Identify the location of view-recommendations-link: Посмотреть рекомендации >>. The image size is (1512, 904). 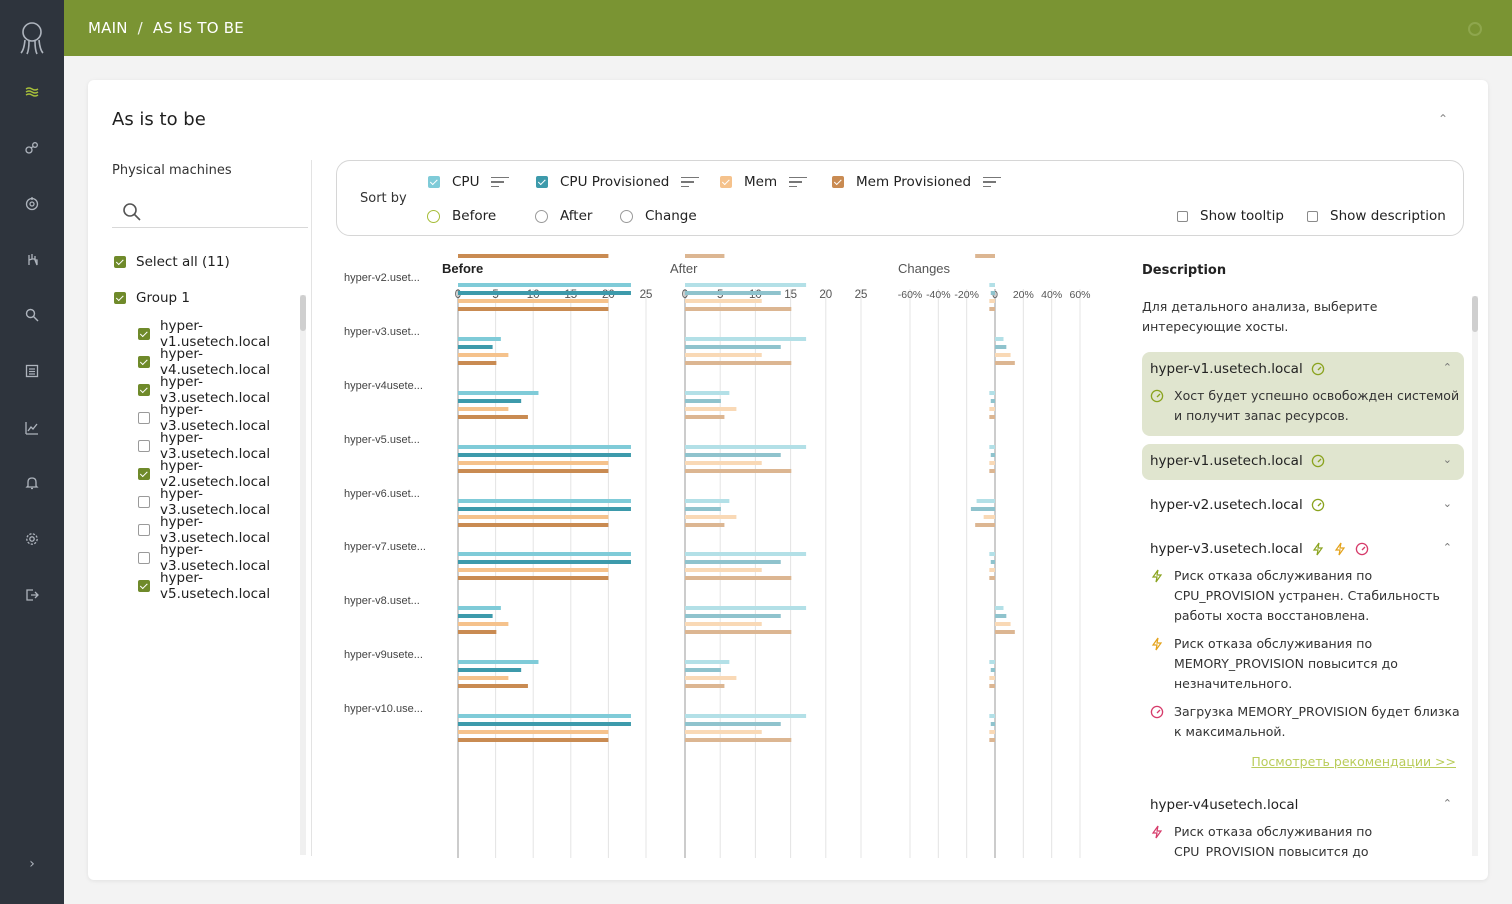
(1353, 761).